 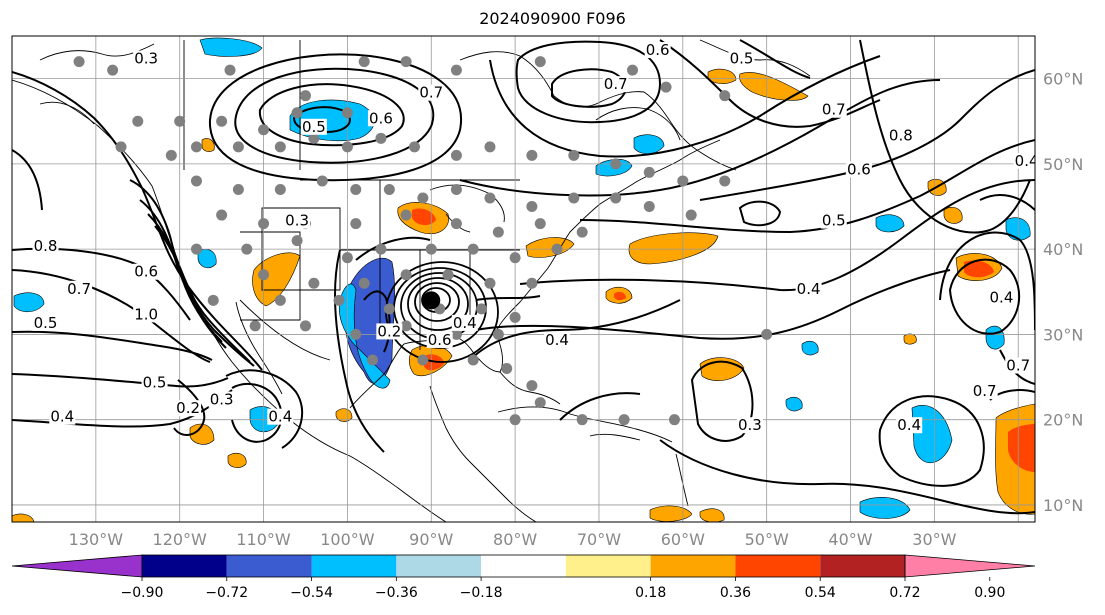 I want to click on low-center-marker, so click(x=431, y=300).